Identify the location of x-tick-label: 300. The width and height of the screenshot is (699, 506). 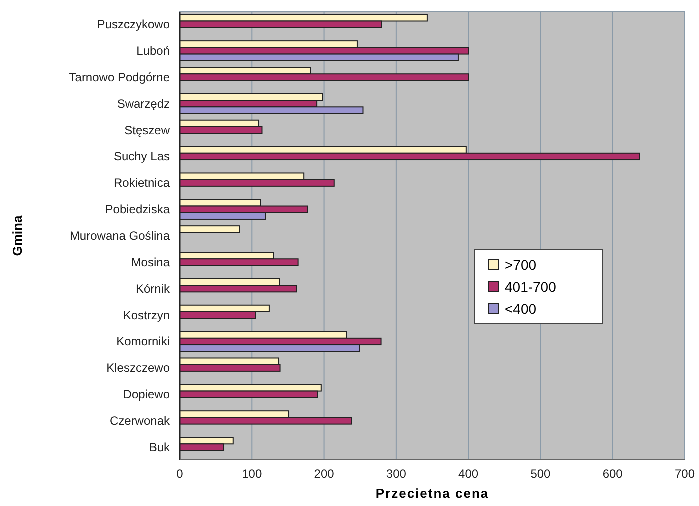
(396, 474).